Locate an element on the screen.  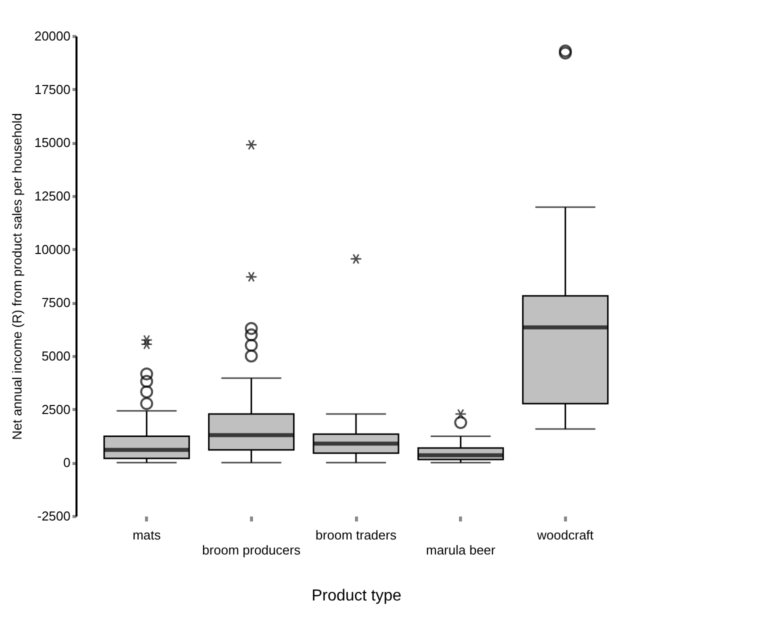
y-tick-label: 5000 is located at coordinates (56, 356).